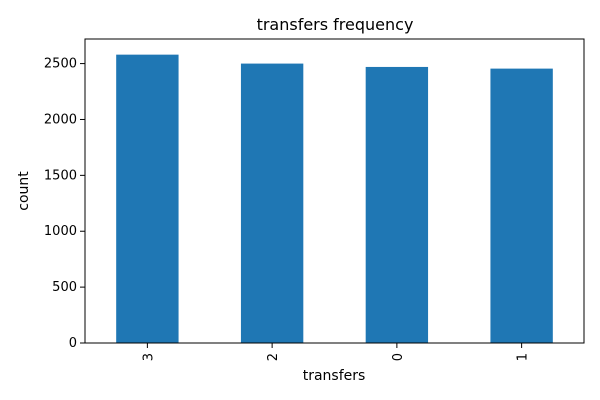 This screenshot has height=400, width=600. What do you see at coordinates (334, 376) in the screenshot?
I see `x-axis-label: transfers` at bounding box center [334, 376].